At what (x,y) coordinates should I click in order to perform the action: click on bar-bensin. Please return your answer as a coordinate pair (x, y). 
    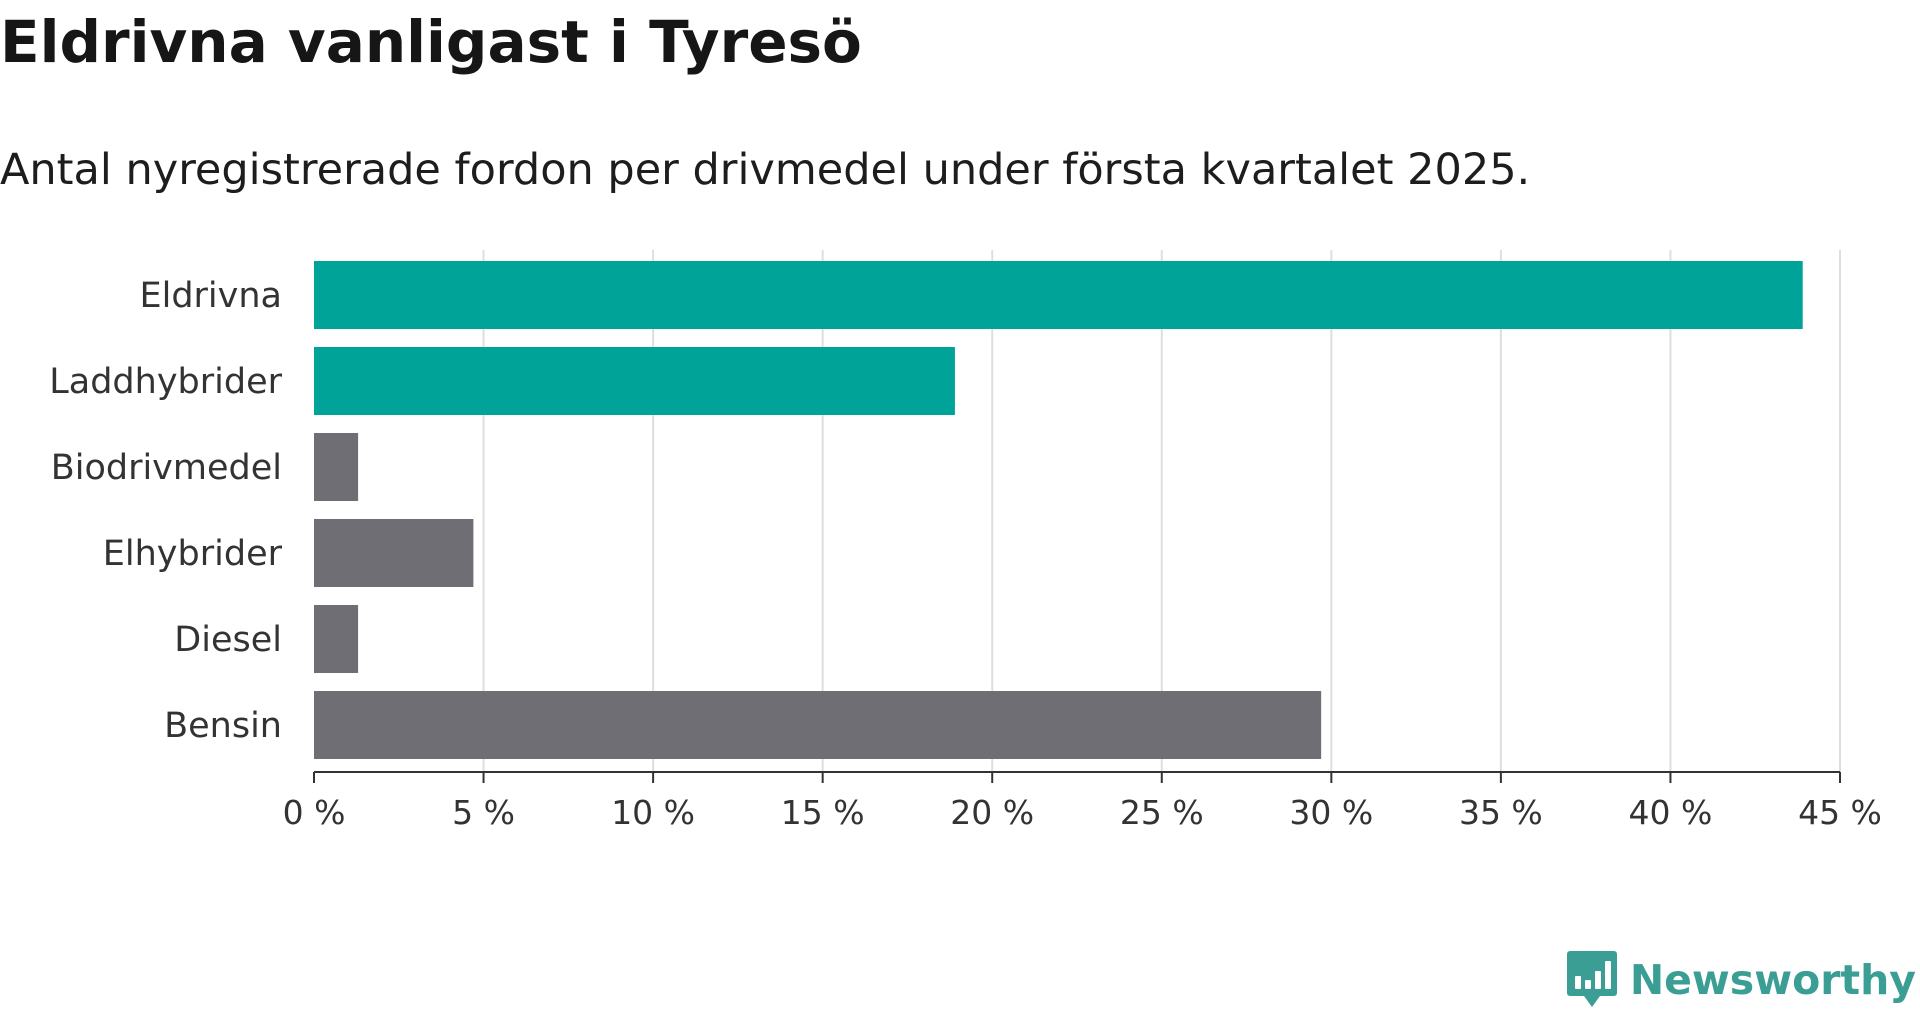
    Looking at the image, I should click on (818, 725).